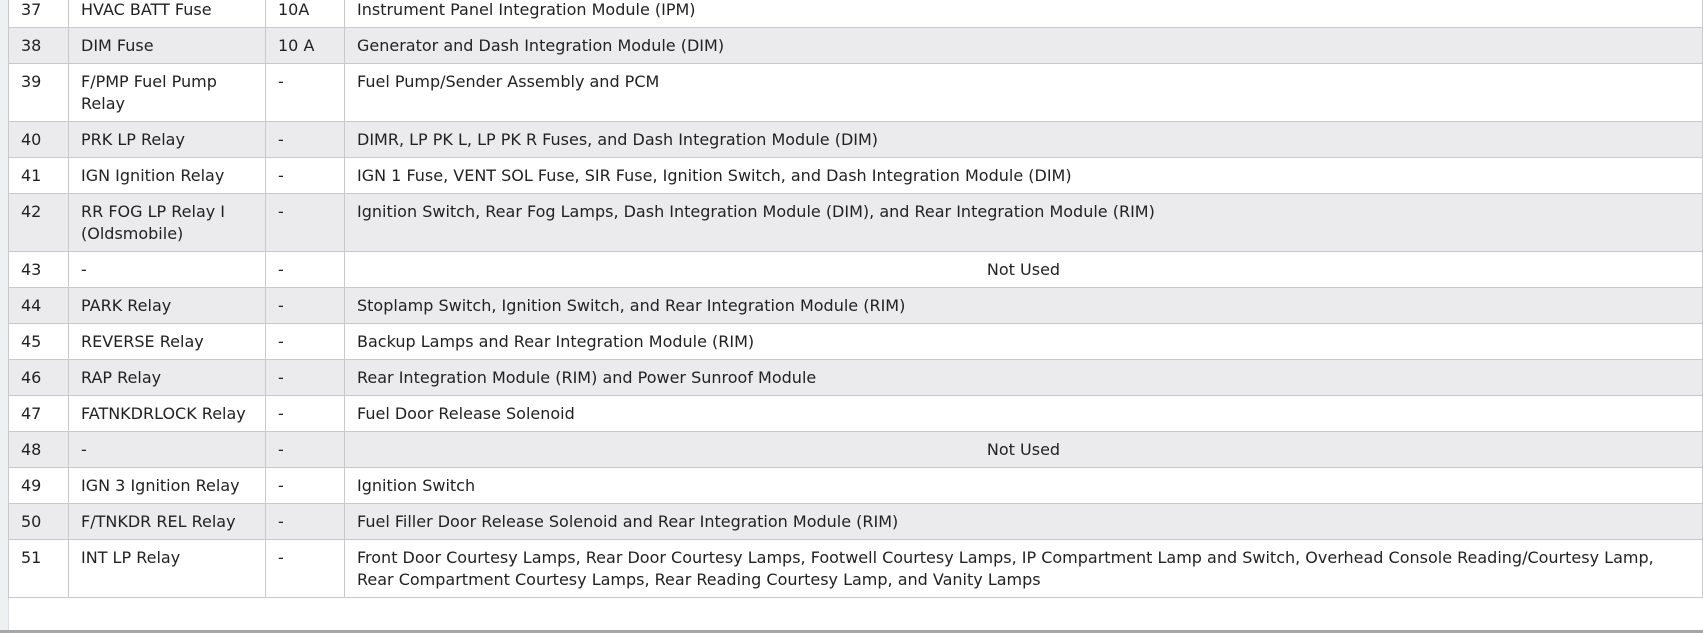  I want to click on fuse-name-cell: INT LP Relay, so click(167, 568).